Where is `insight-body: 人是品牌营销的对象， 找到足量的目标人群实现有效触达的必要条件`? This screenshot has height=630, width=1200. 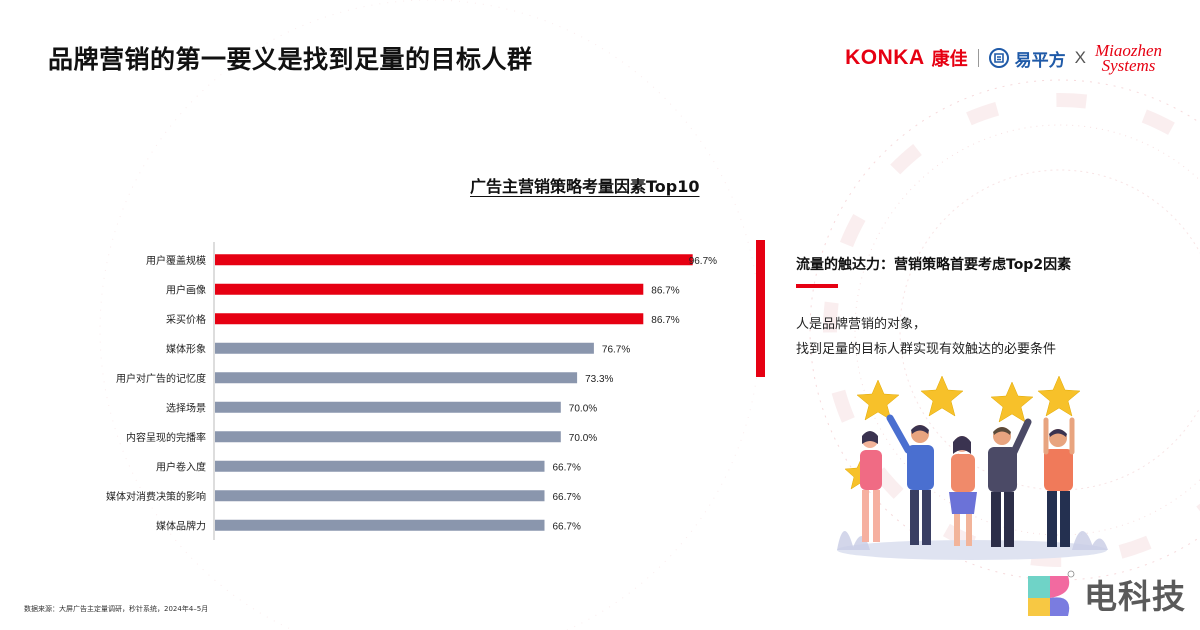
insight-body: 人是品牌营销的对象， 找到足量的目标人群实现有效触达的必要条件 is located at coordinates (926, 337).